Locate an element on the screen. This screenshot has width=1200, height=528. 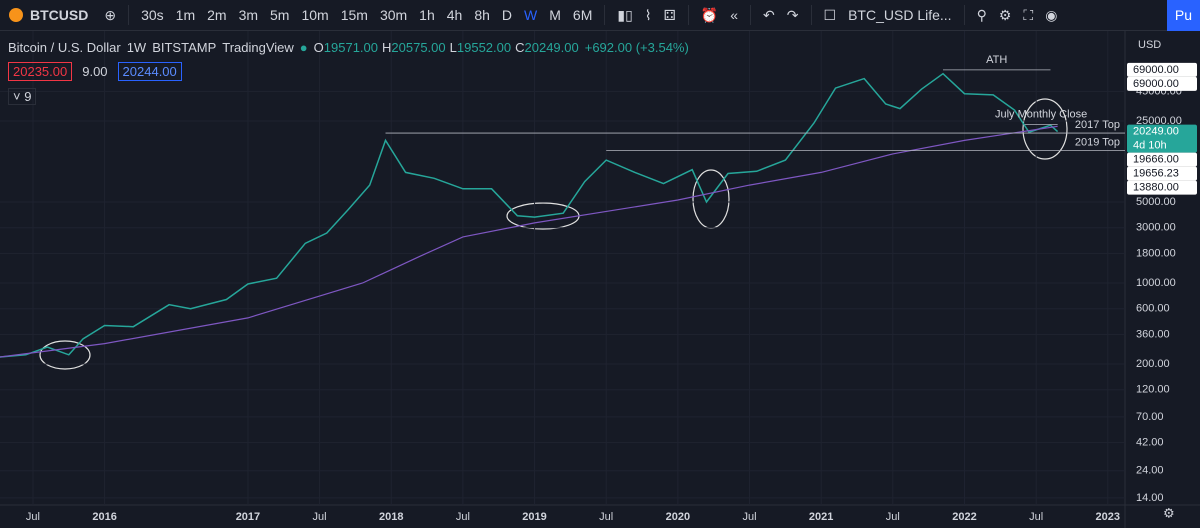
y-tick-label: 25000.00 is located at coordinates (1159, 121).